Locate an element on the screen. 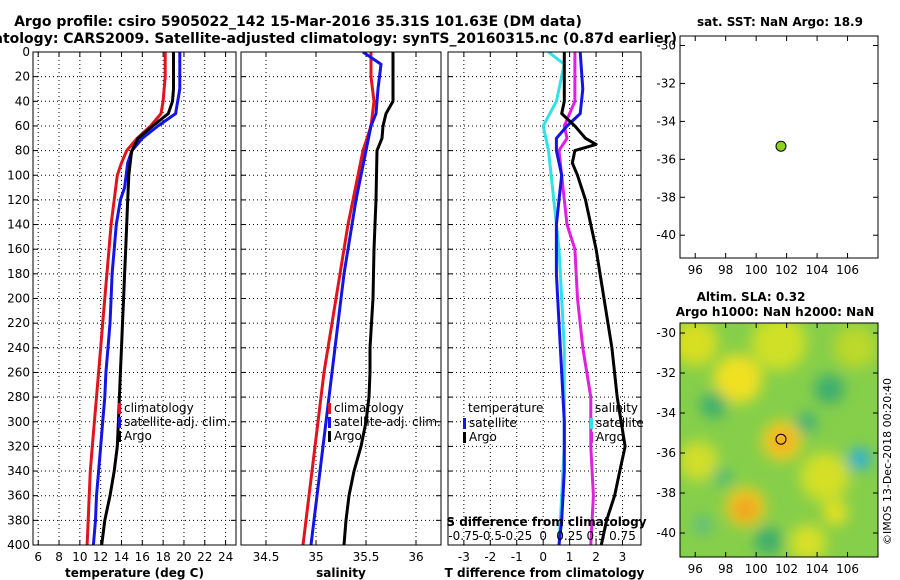 The width and height of the screenshot is (900, 580). xtick-label: -2 is located at coordinates (490, 557).